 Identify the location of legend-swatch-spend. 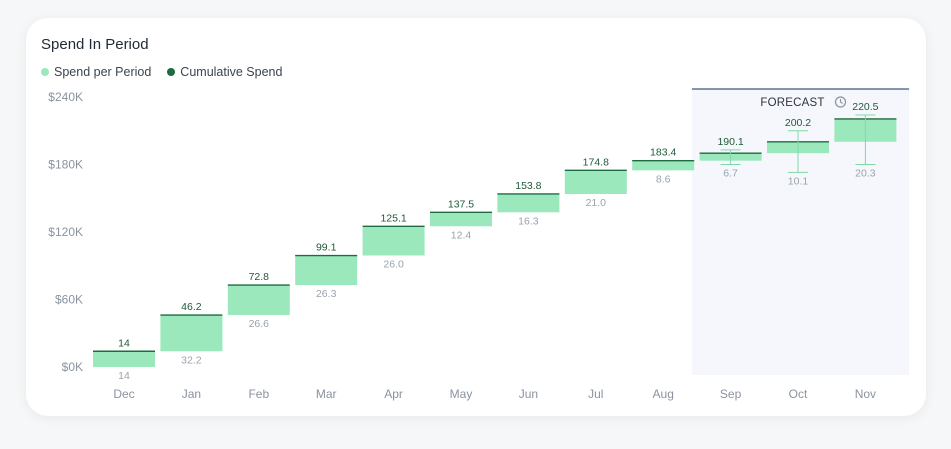
(45, 72).